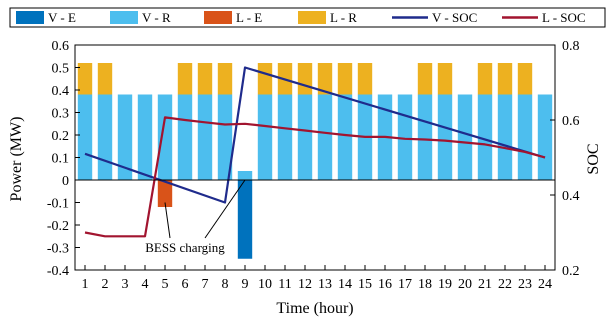 The width and height of the screenshot is (613, 324). Describe the element at coordinates (284, 284) in the screenshot. I see `x-tick-label: 11` at that location.